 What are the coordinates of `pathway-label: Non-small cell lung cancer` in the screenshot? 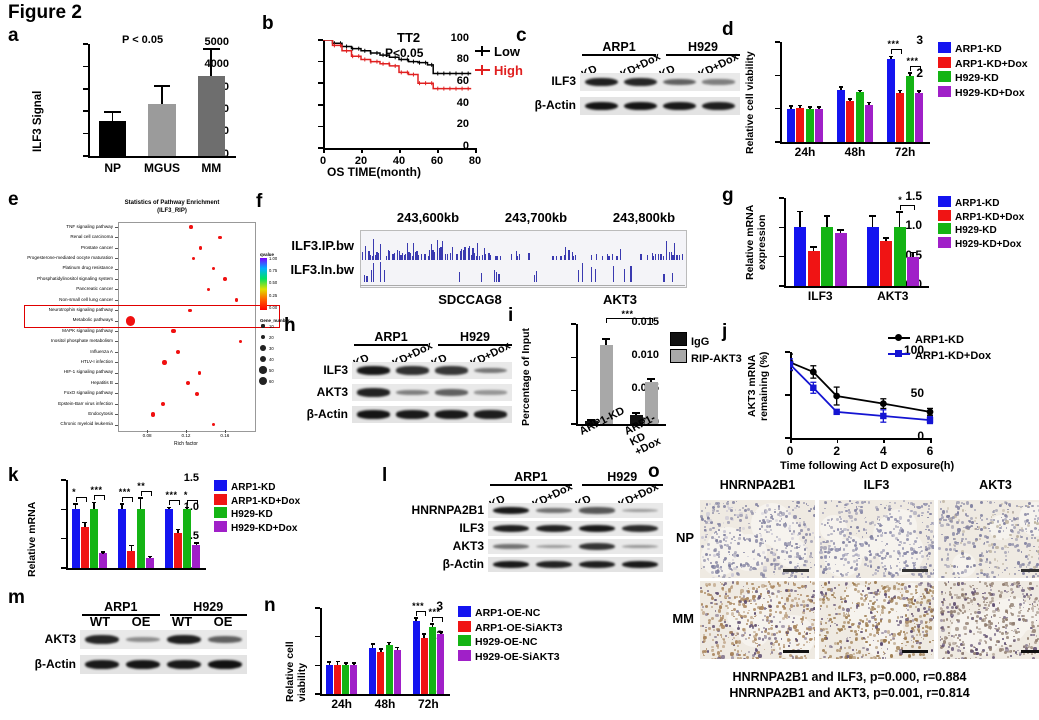 It's located at (86, 299).